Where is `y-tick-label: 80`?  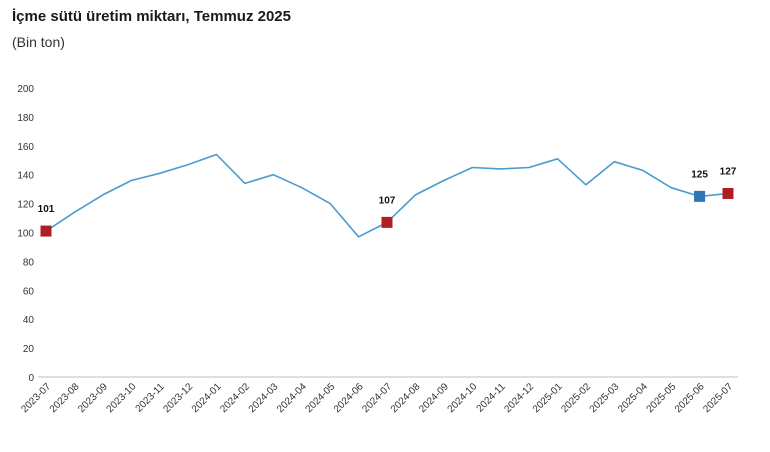 y-tick-label: 80 is located at coordinates (29, 262).